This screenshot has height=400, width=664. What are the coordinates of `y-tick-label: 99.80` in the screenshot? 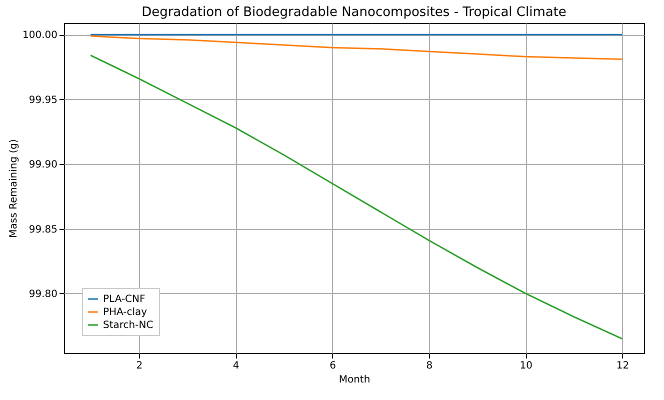 It's located at (43, 294).